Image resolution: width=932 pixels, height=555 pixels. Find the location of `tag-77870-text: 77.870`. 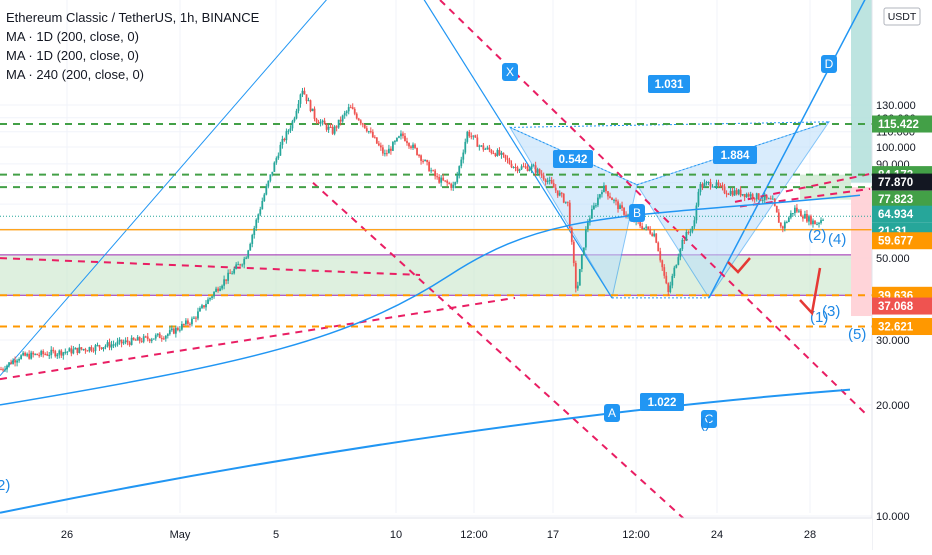

tag-77870-text: 77.870 is located at coordinates (895, 183).